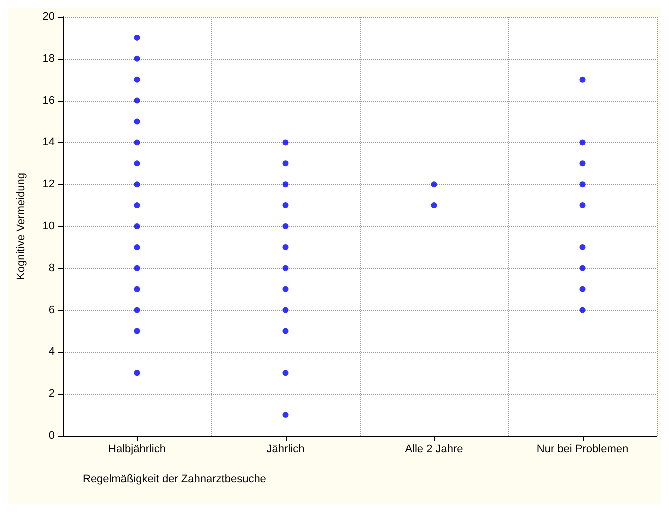 The width and height of the screenshot is (669, 512). Describe the element at coordinates (48, 226) in the screenshot. I see `y-tick-label: 10` at that location.